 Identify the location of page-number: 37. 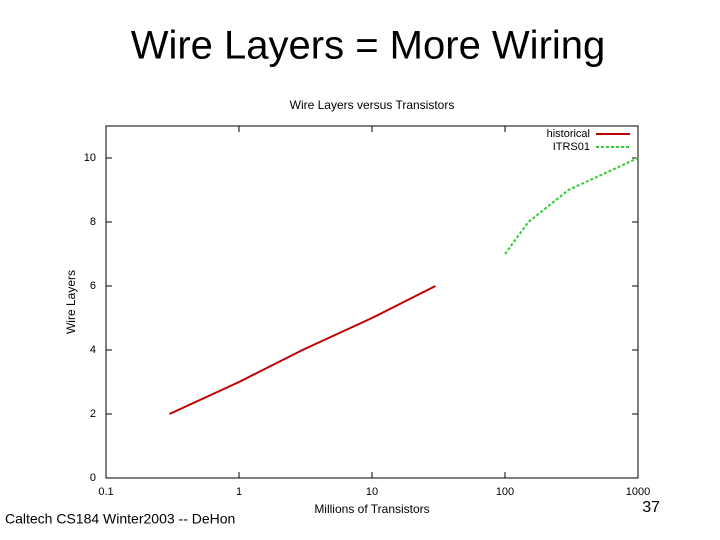
(651, 507).